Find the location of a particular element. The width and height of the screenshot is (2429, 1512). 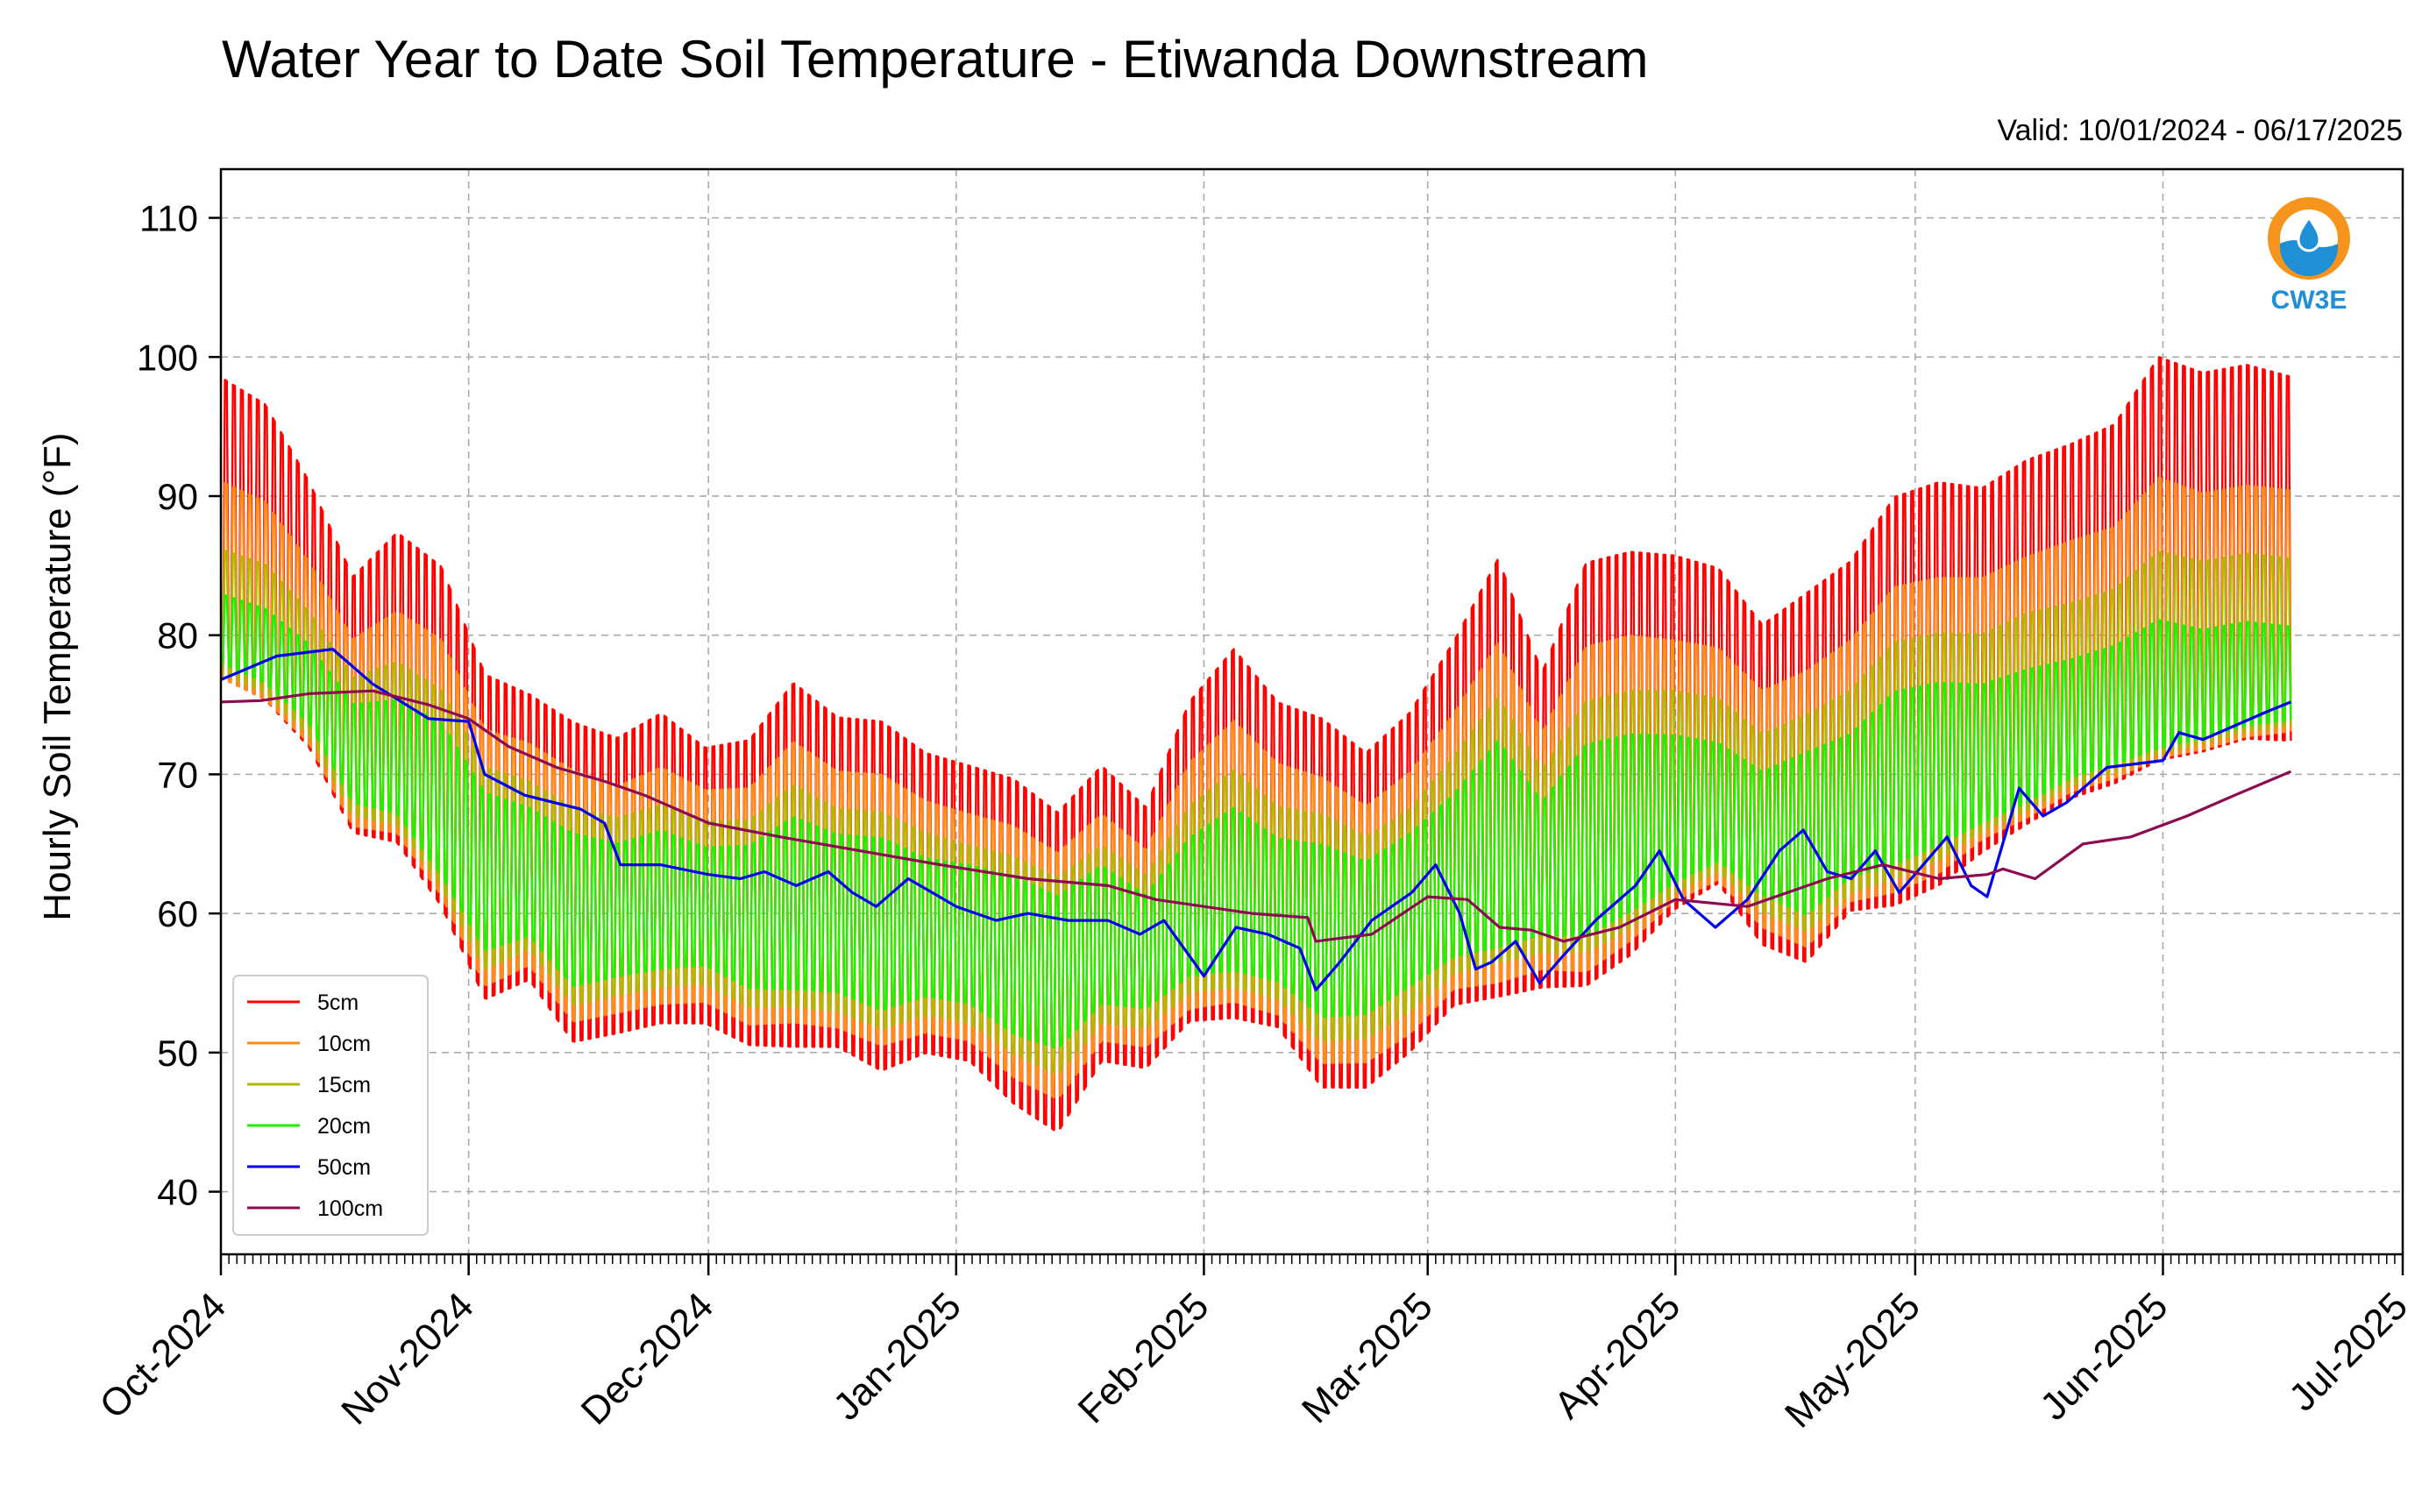

y-tick-label: 60 is located at coordinates (178, 913).